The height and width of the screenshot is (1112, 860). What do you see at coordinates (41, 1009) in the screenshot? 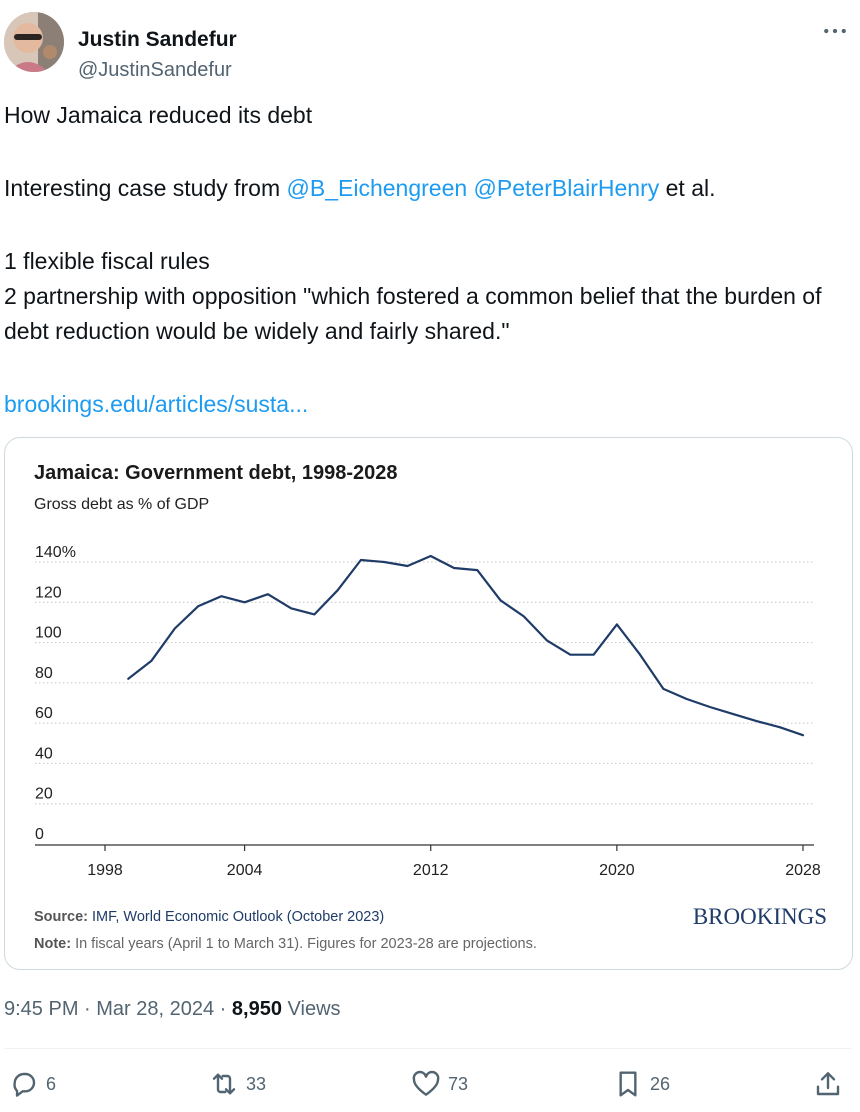
I see `tweet-time: 9:45 PM` at bounding box center [41, 1009].